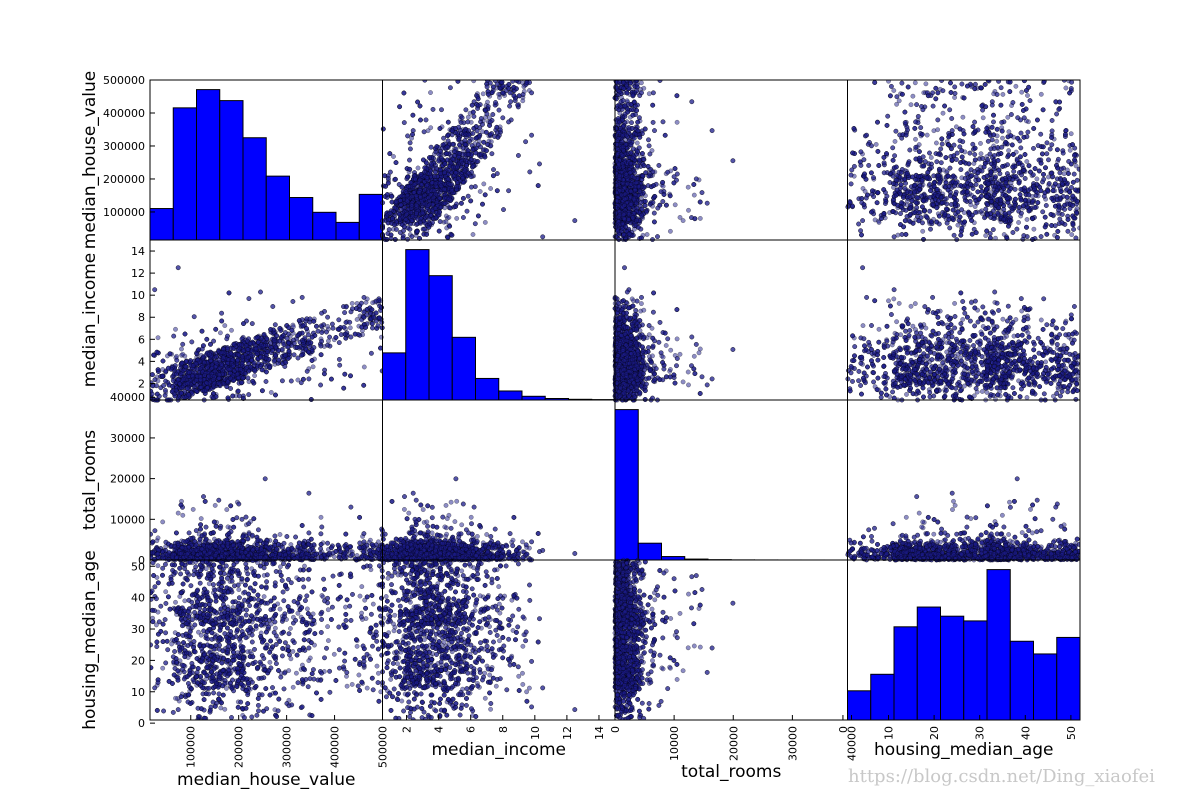 This screenshot has width=1200, height=800. Describe the element at coordinates (266, 165) in the screenshot. I see `panel-median_house_value-vs-median_house_value` at that location.